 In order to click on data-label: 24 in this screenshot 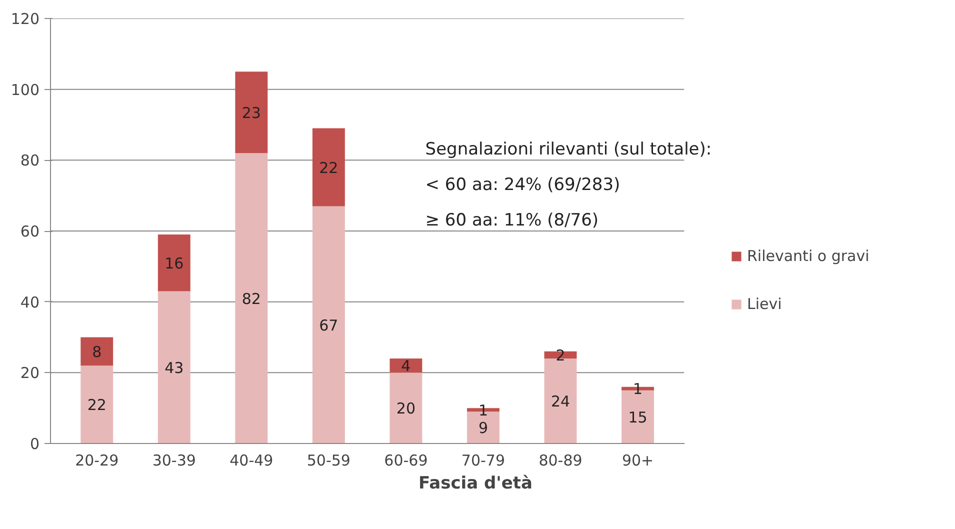, I will do `click(560, 401)`.